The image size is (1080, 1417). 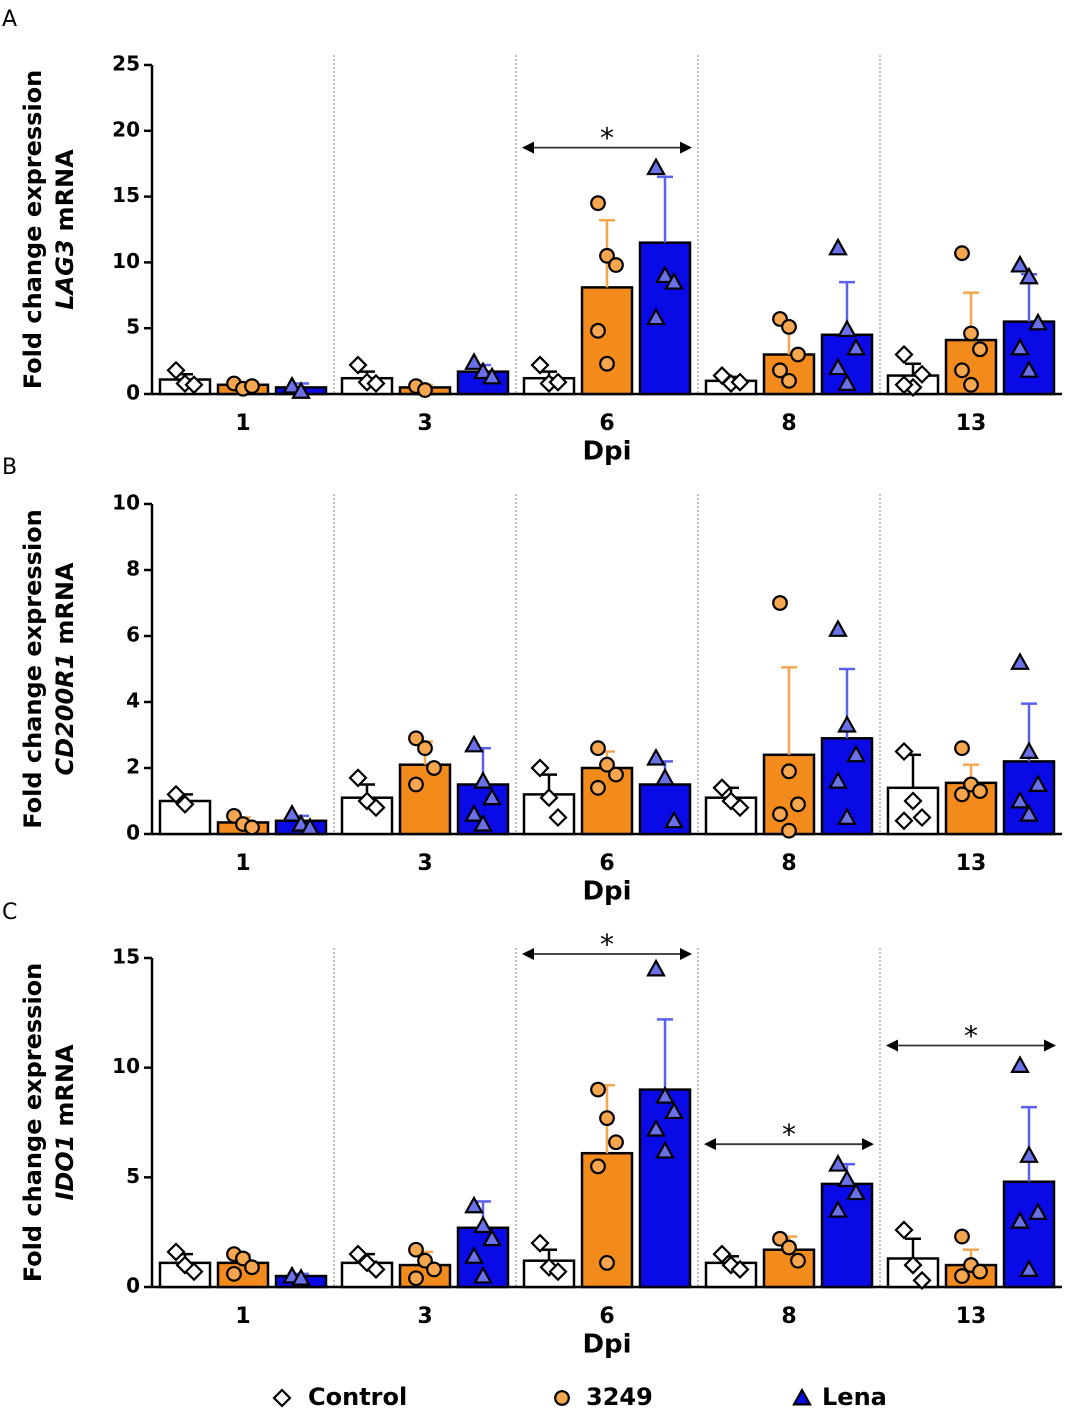 I want to click on x-tick-label: 13, so click(x=971, y=863).